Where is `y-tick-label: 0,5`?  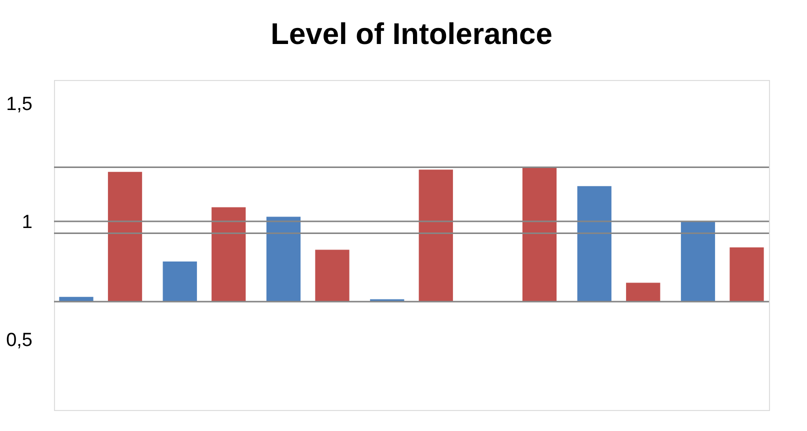 y-tick-label: 0,5 is located at coordinates (19, 340).